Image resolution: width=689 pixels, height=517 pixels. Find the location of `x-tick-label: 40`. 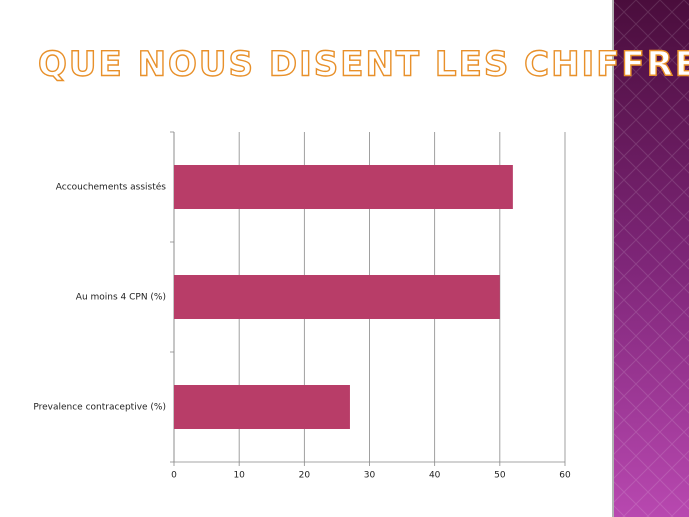

x-tick-label: 40 is located at coordinates (435, 476).